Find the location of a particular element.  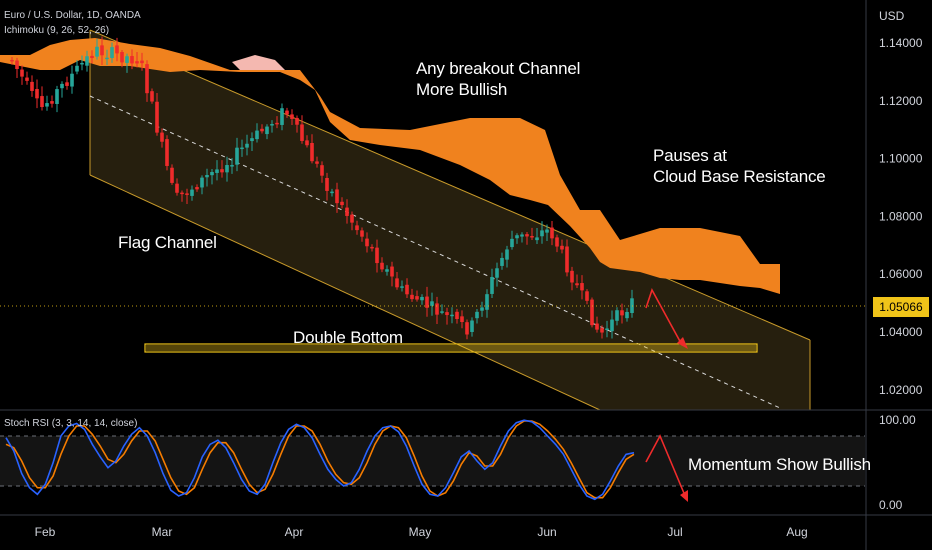

annotation-breakout-line2: More Bullish is located at coordinates (462, 89).